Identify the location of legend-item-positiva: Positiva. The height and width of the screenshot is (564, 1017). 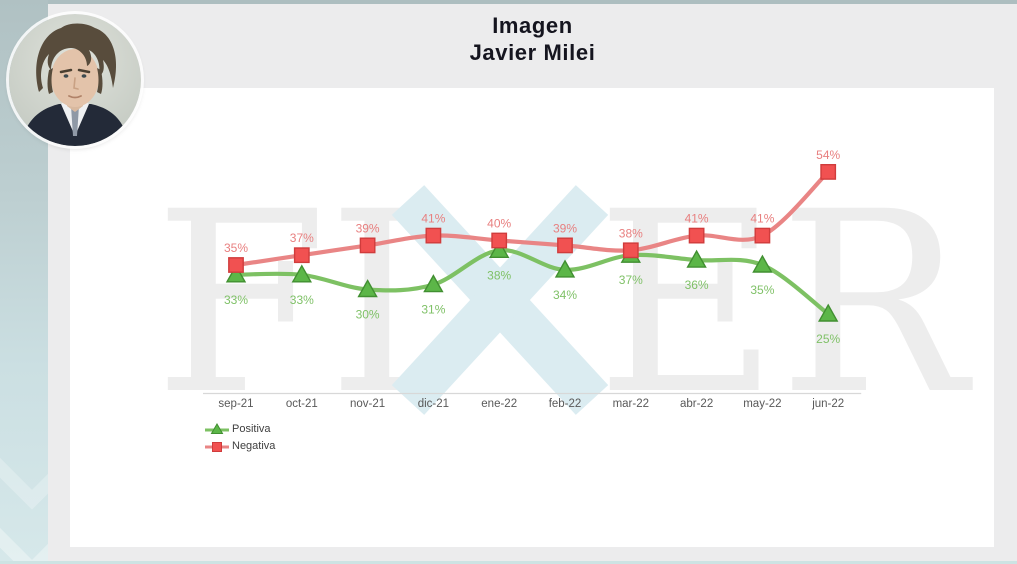
(239, 428).